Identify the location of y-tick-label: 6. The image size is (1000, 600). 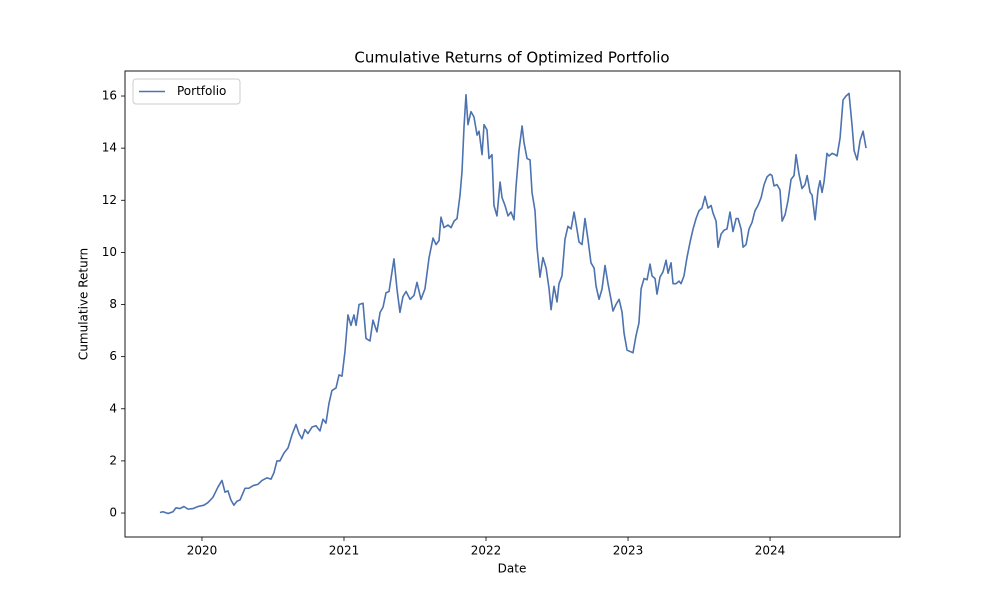
(113, 356).